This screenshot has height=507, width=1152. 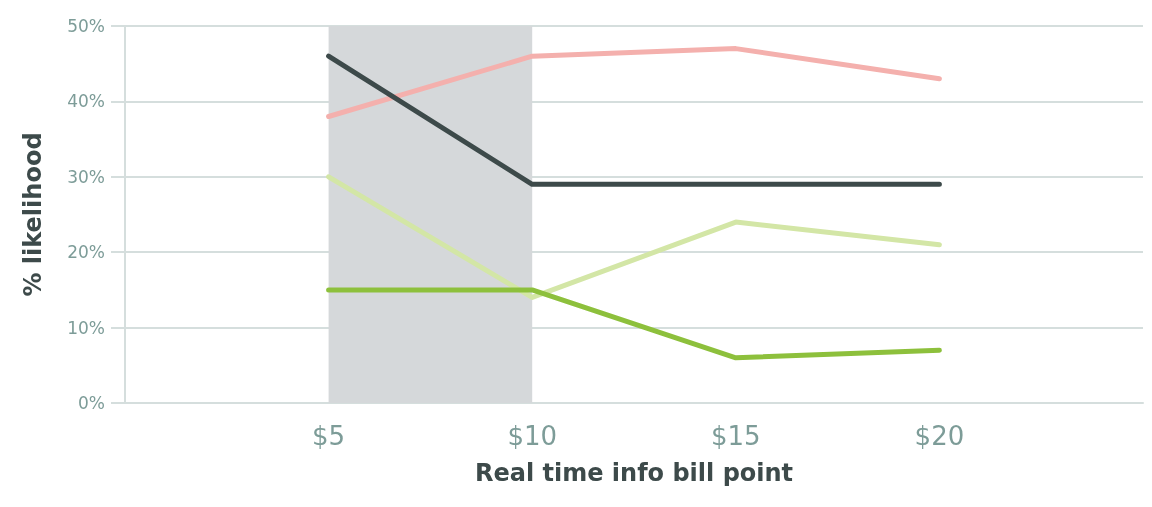 What do you see at coordinates (939, 436) in the screenshot?
I see `x-tick-label: $20` at bounding box center [939, 436].